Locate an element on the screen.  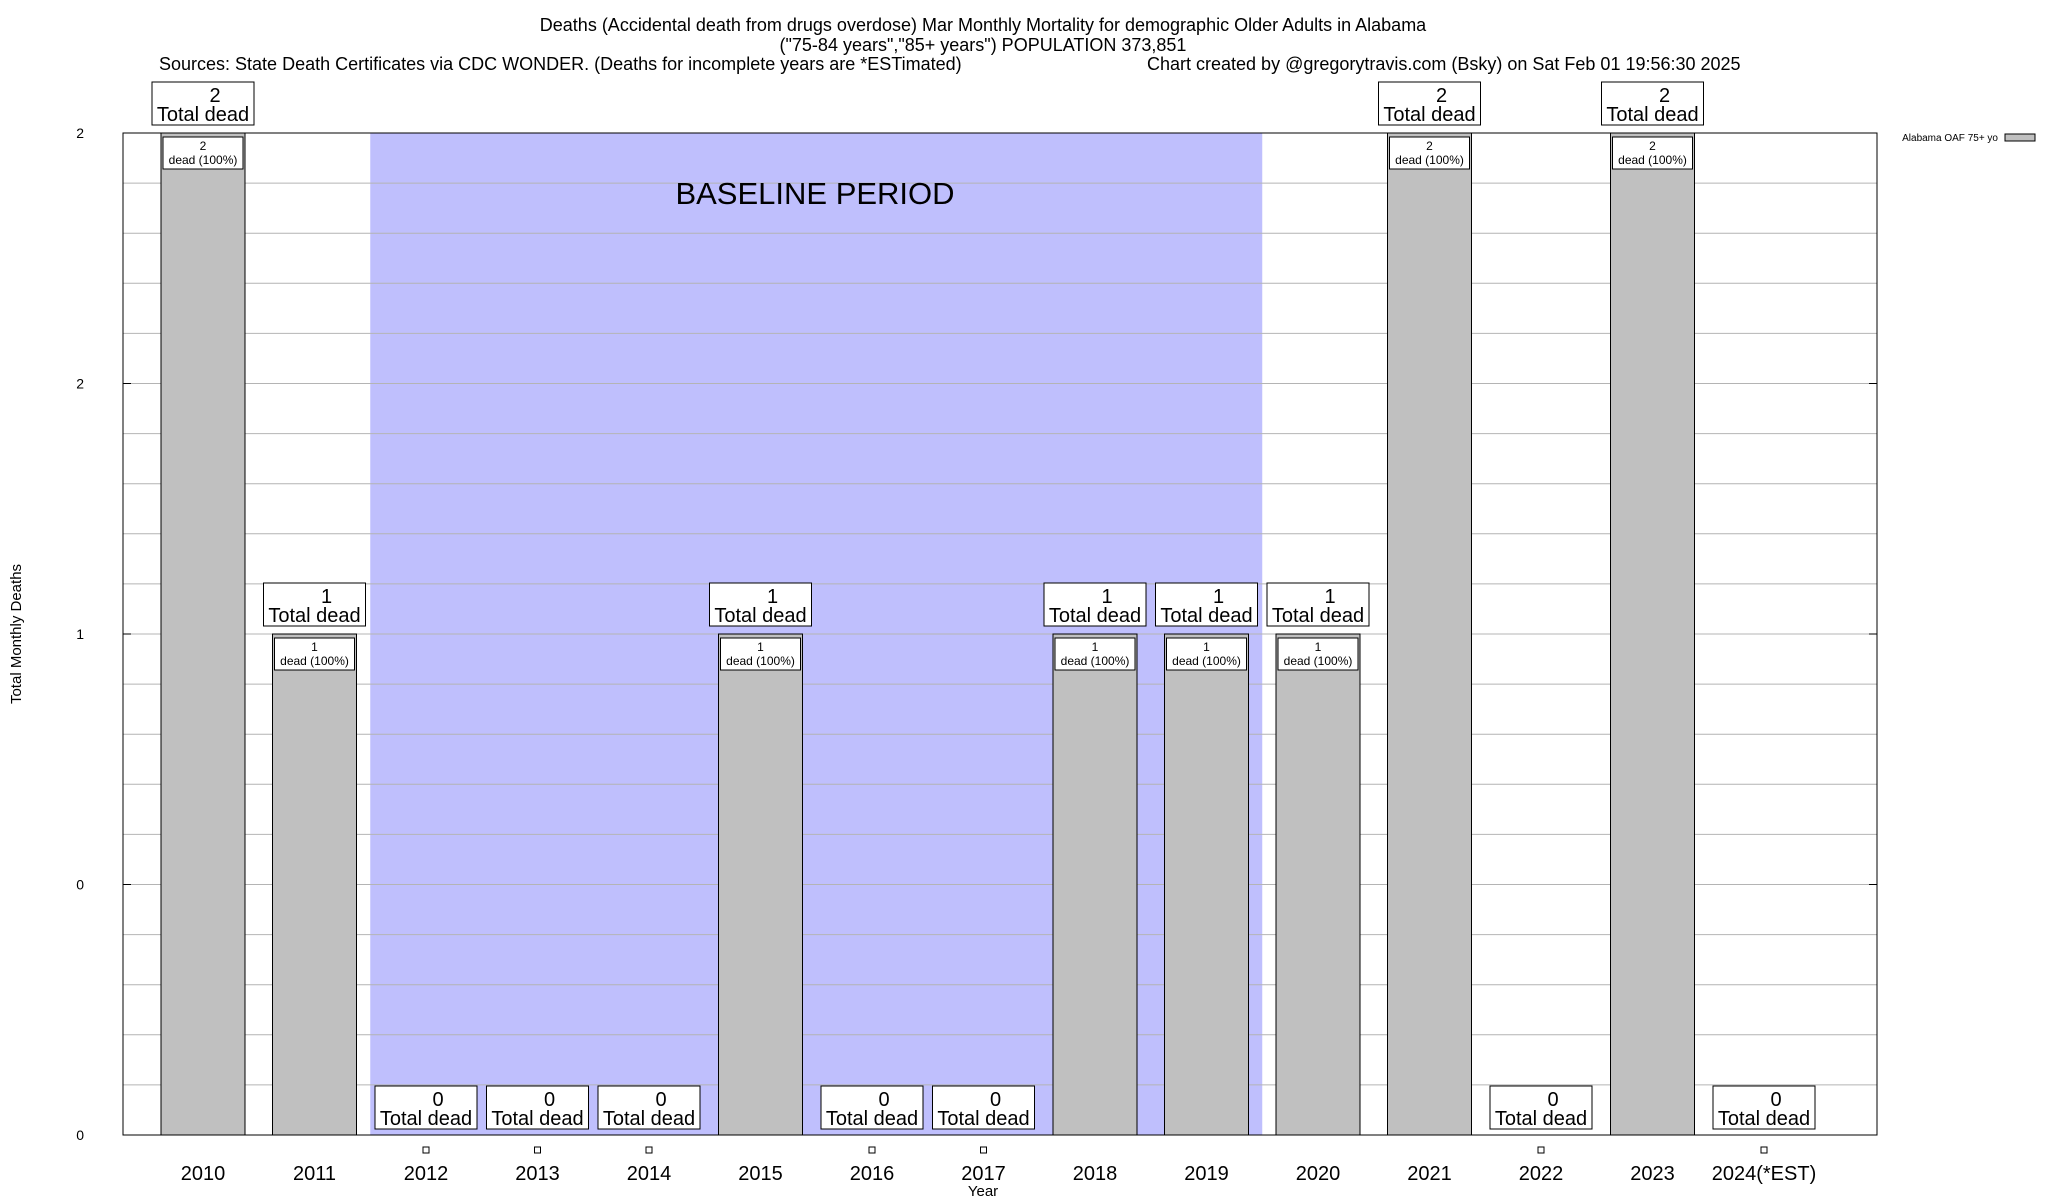
legend-swatch is located at coordinates (2020, 137).